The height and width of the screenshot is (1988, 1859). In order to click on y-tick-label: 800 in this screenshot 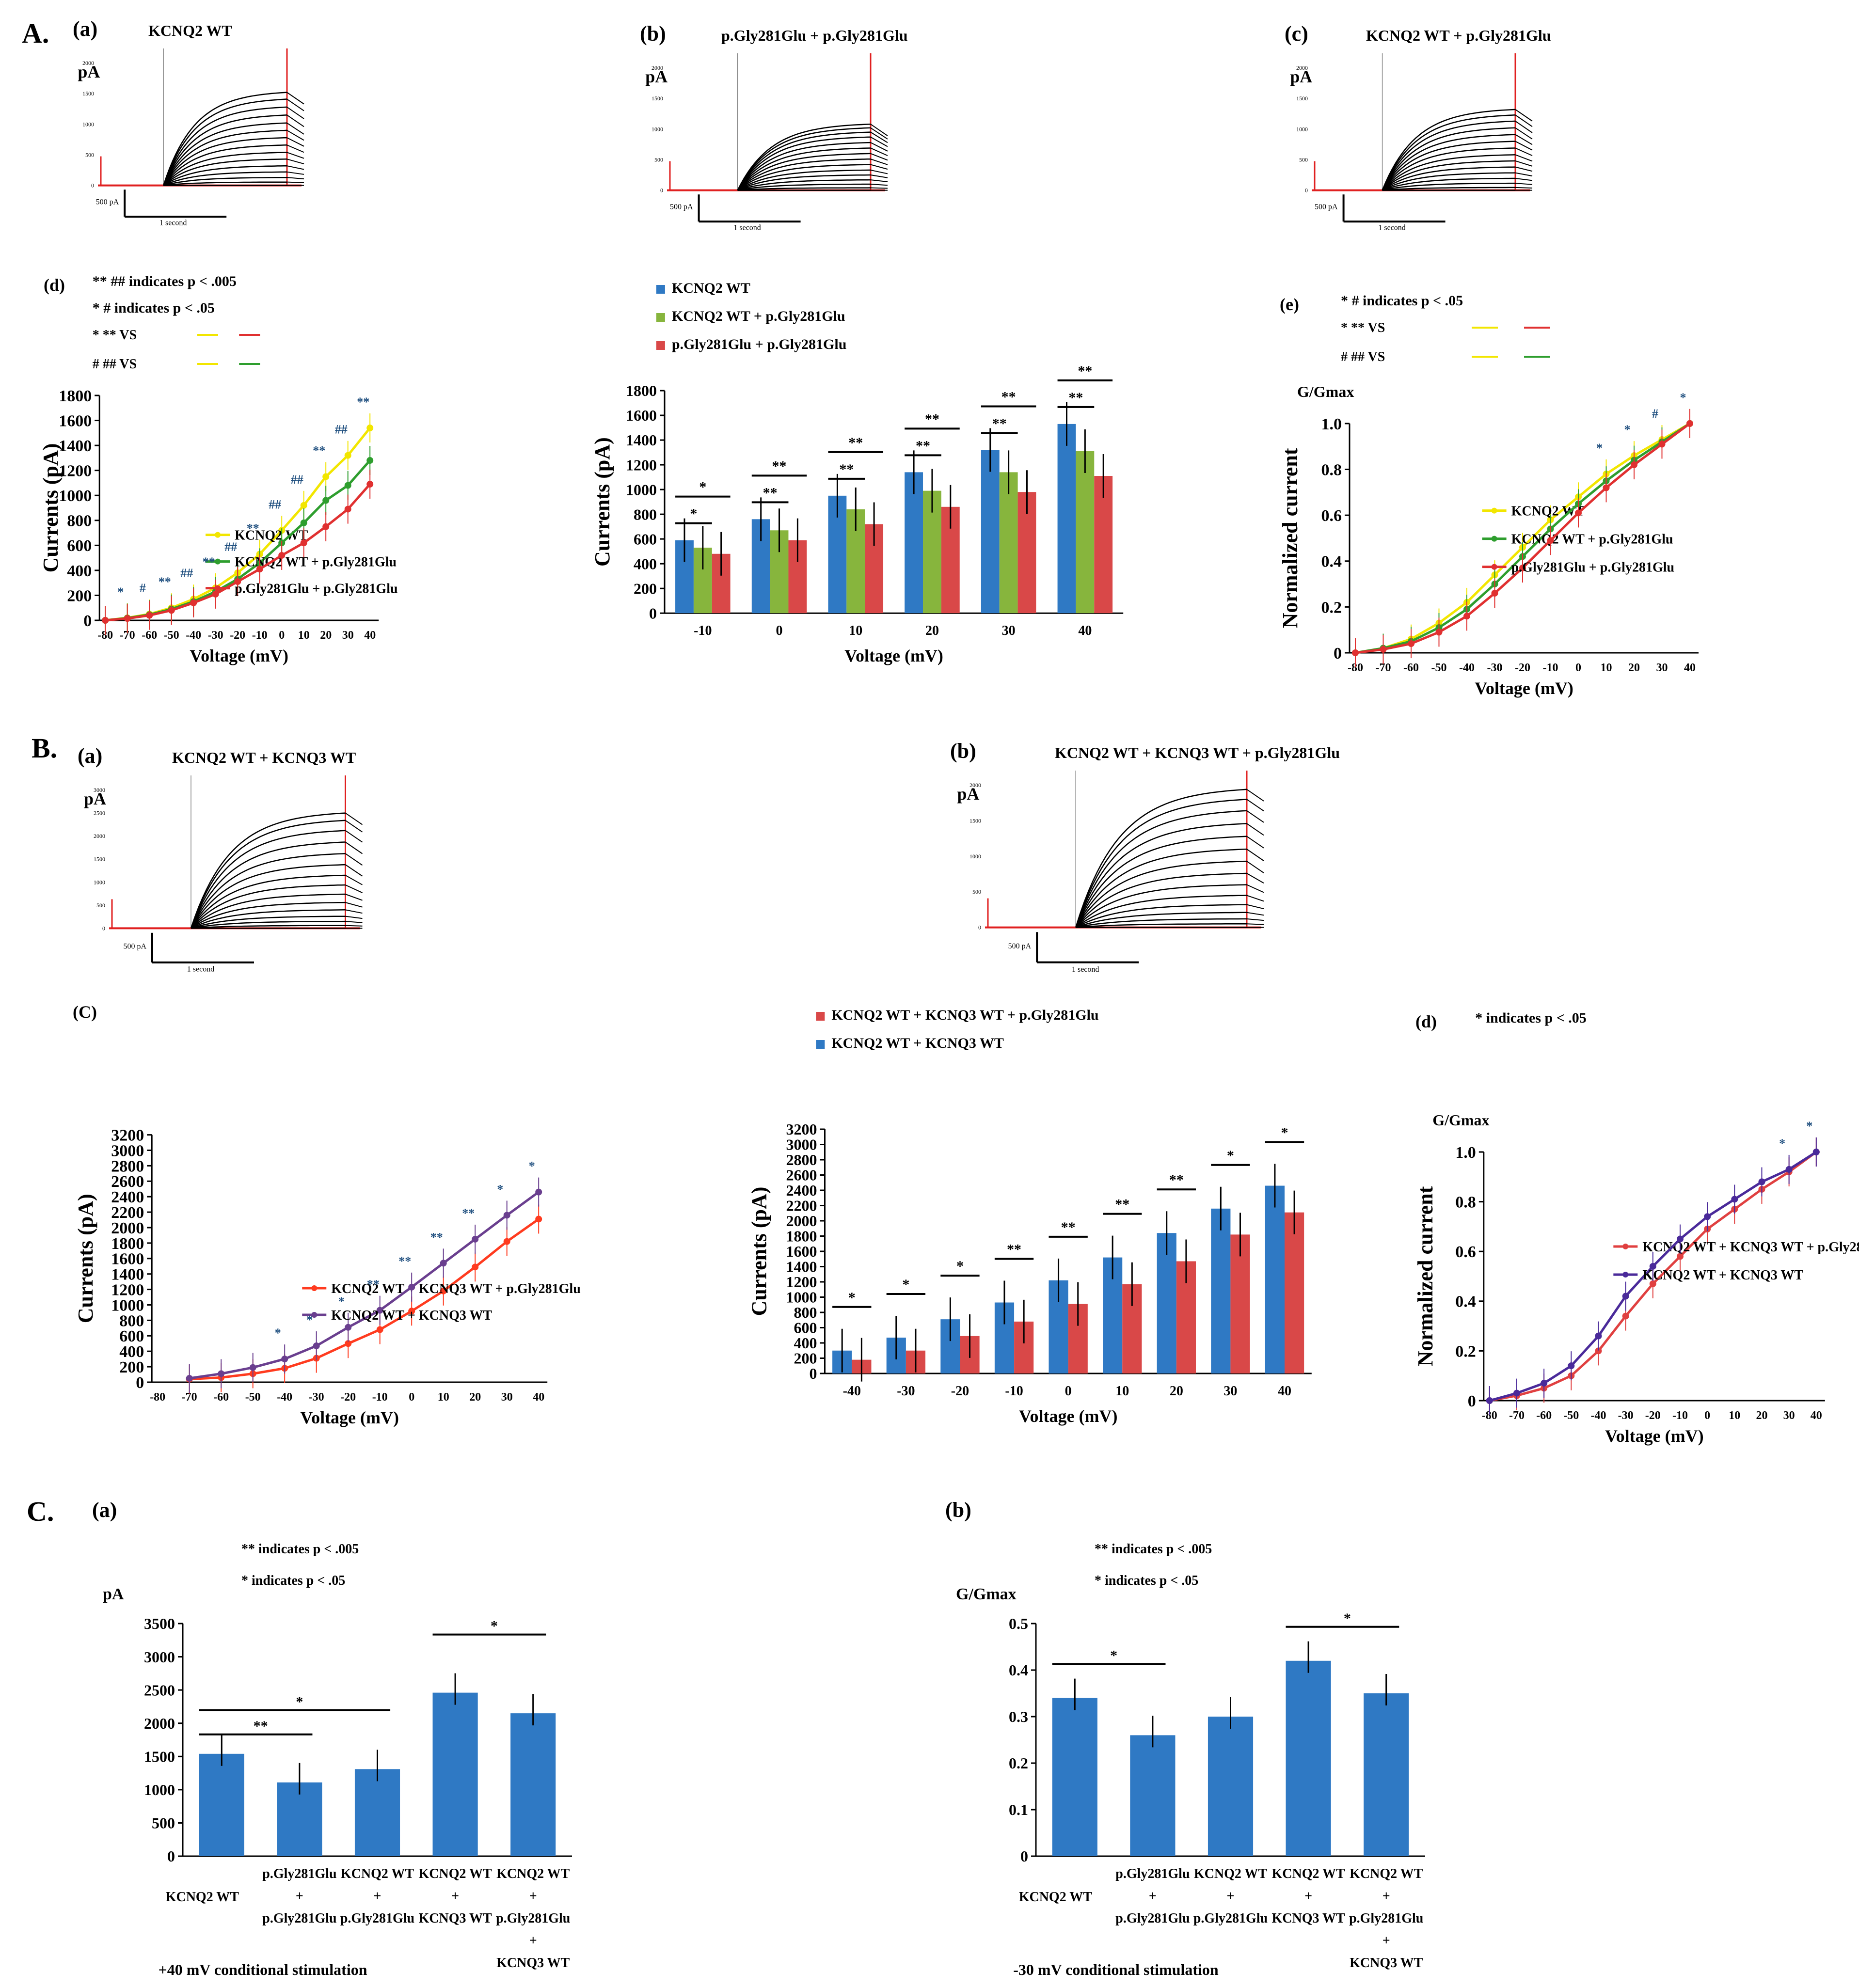, I will do `click(645, 514)`.